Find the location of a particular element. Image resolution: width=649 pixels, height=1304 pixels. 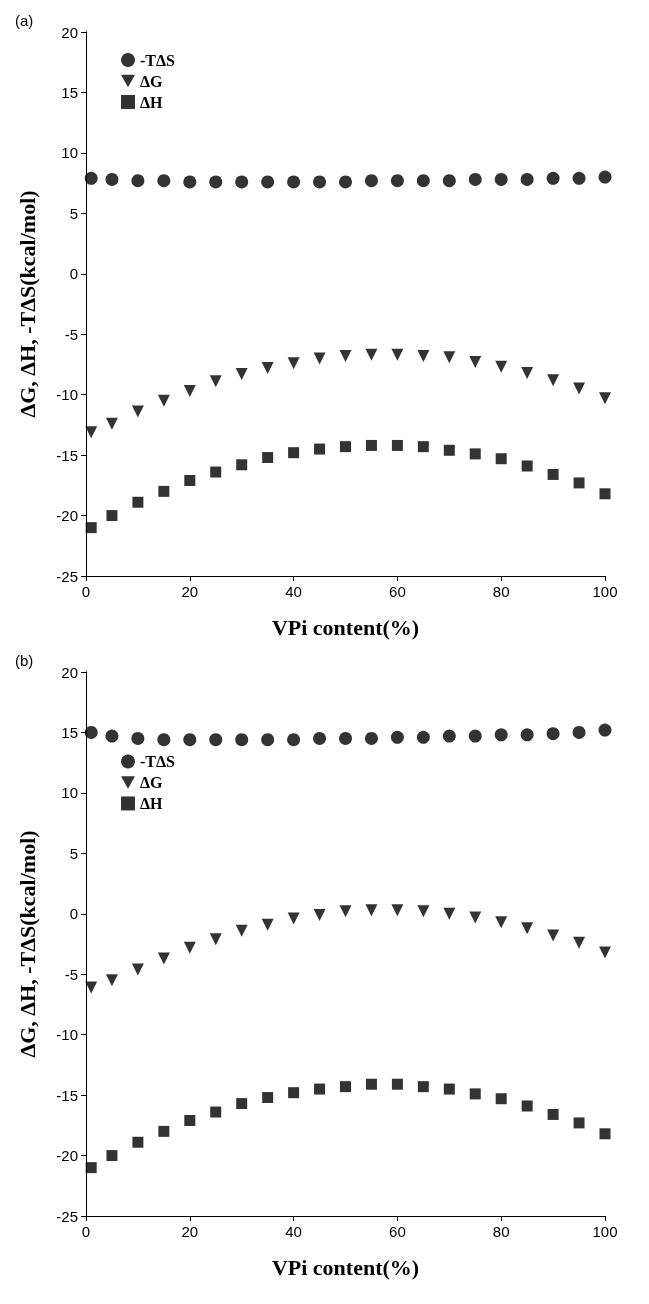

legend-label: ΔH is located at coordinates (152, 803).